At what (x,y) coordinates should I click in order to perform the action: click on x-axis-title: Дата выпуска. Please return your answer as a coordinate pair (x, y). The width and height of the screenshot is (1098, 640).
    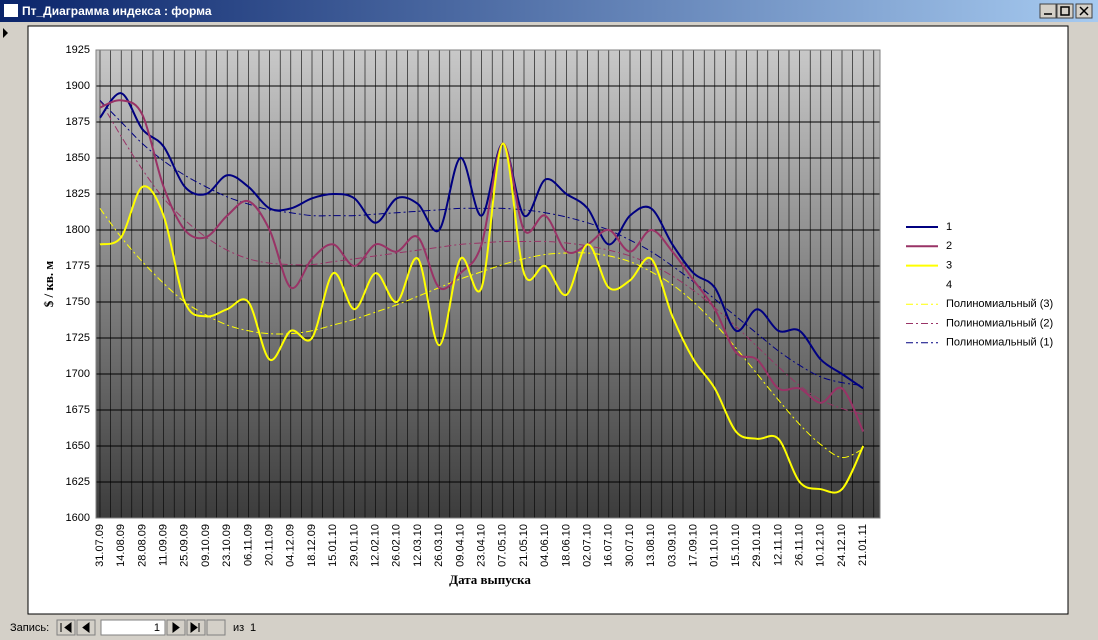
    Looking at the image, I should click on (490, 579).